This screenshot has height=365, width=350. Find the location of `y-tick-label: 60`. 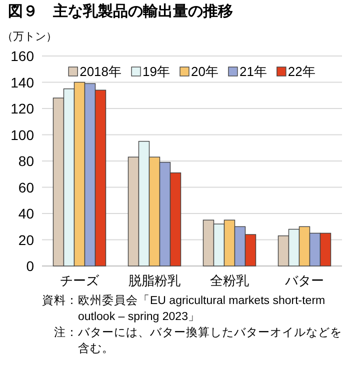

y-tick-label: 60 is located at coordinates (26, 187).